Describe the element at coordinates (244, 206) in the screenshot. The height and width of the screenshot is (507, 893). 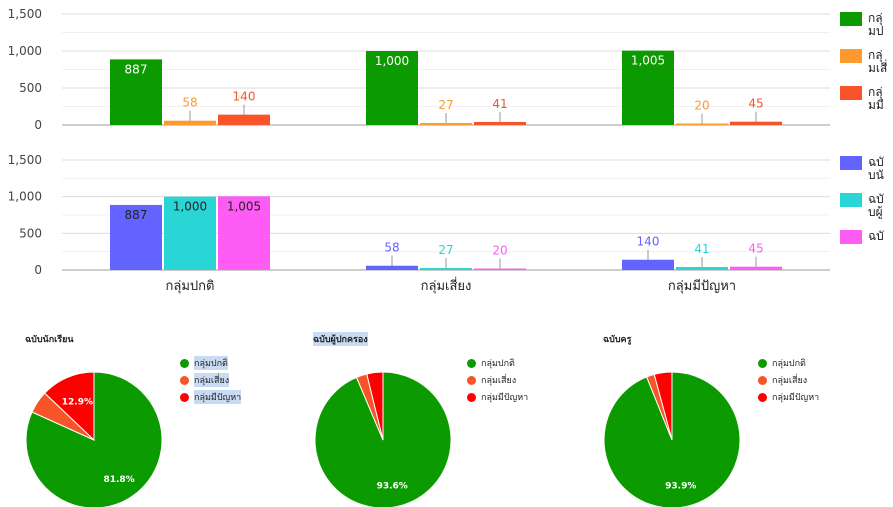
I see `data-label: 1,005` at that location.